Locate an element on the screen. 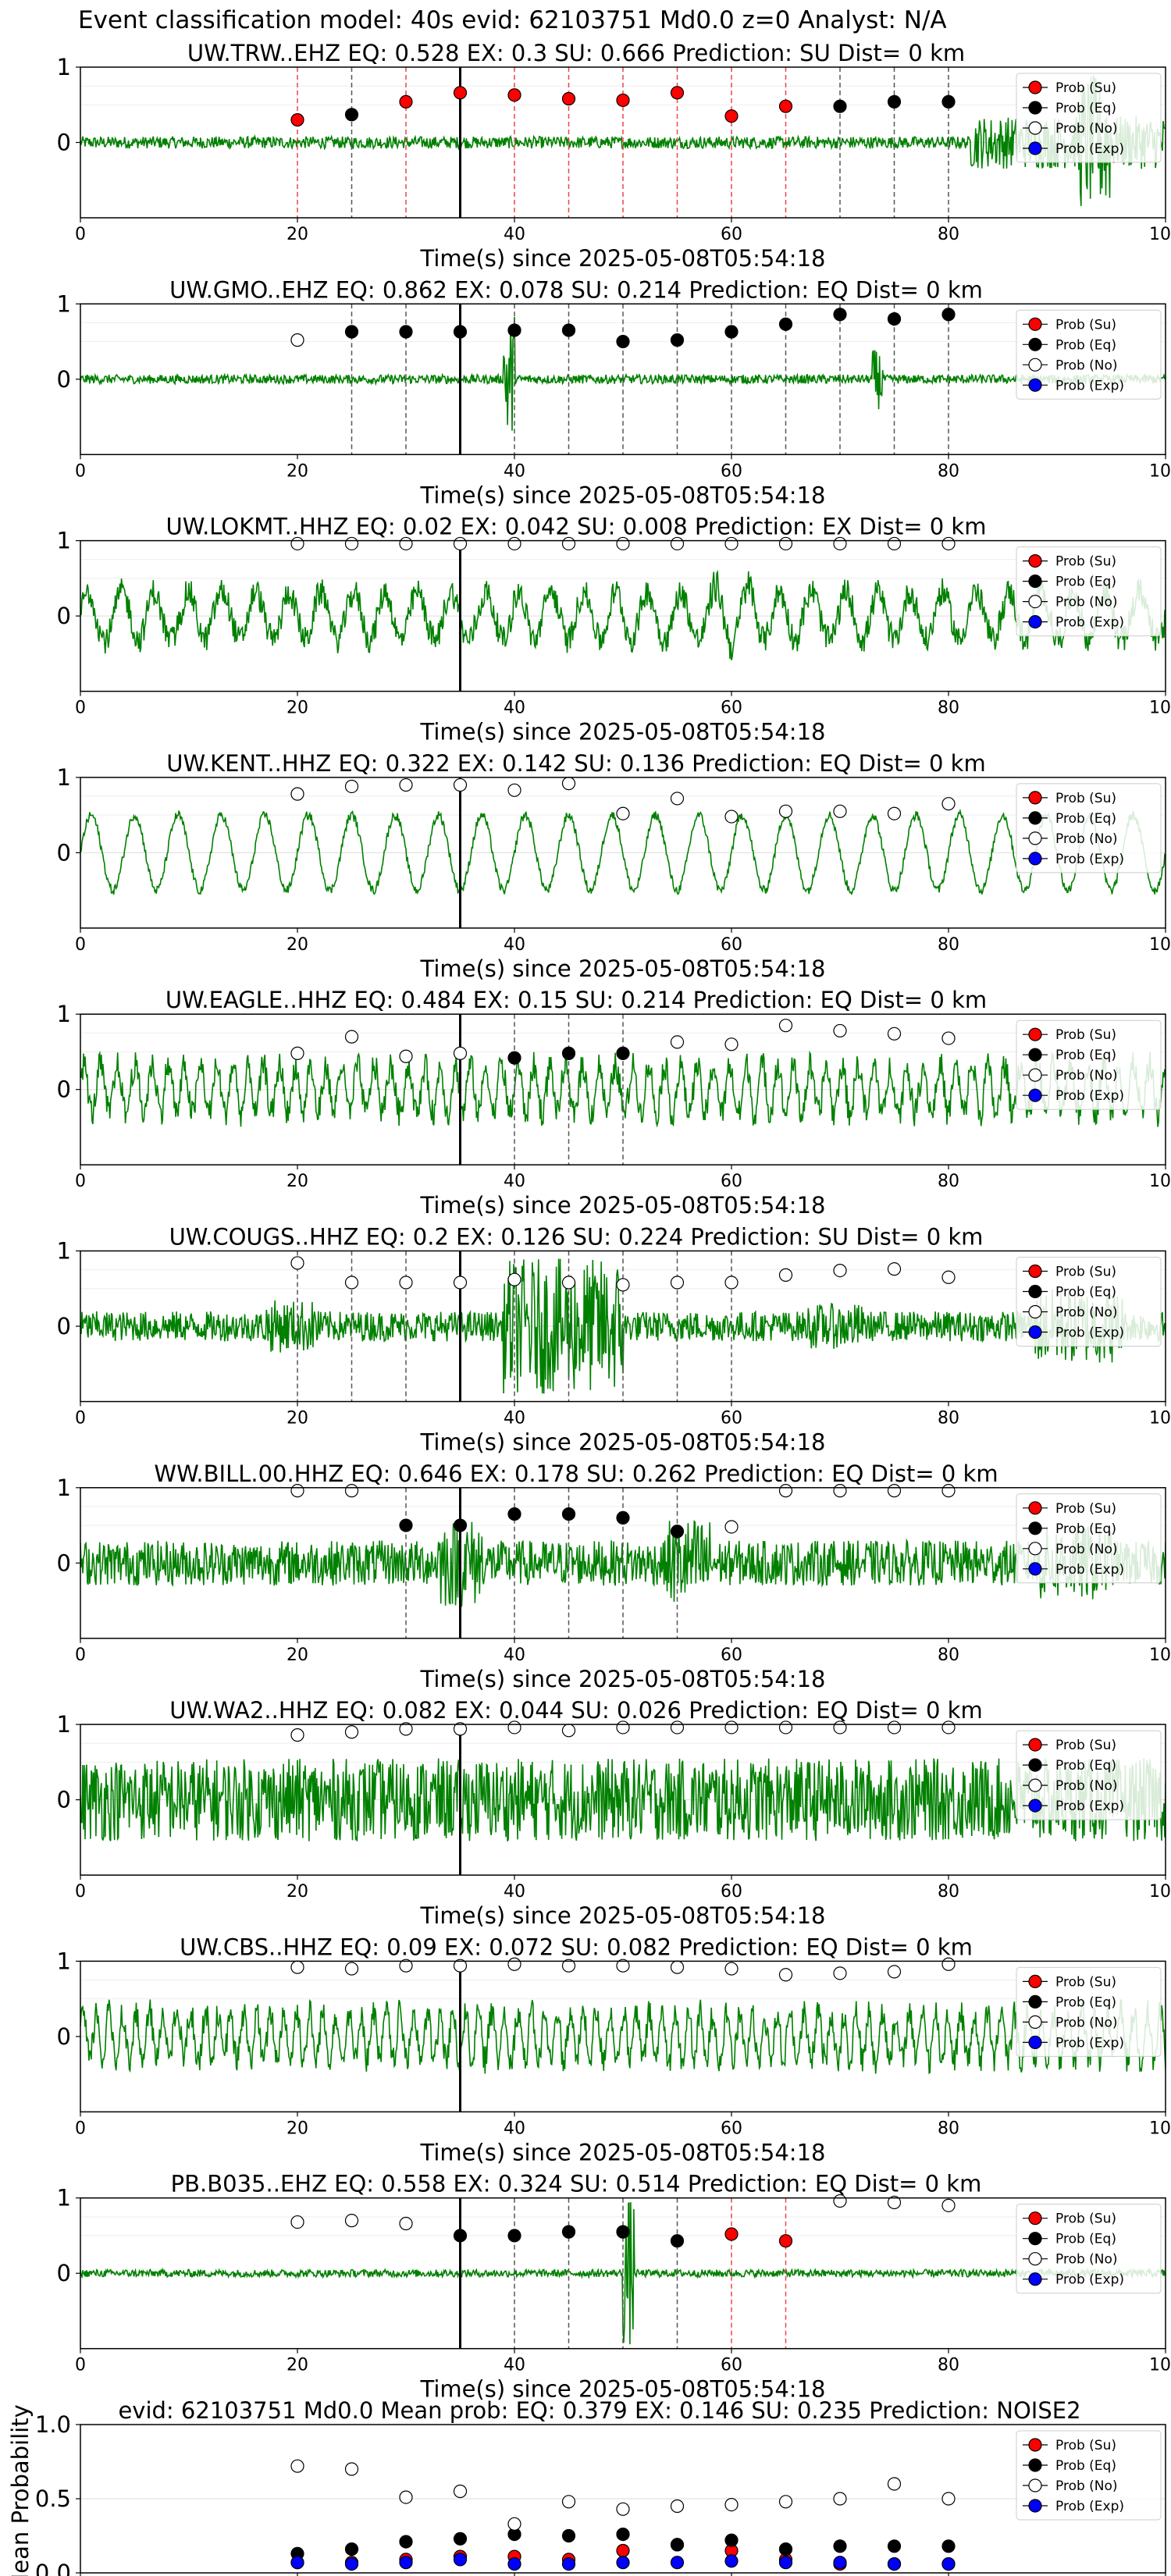  x-axis-label: Time(s) since 2025-05-08T05:54:18 is located at coordinates (623, 732).